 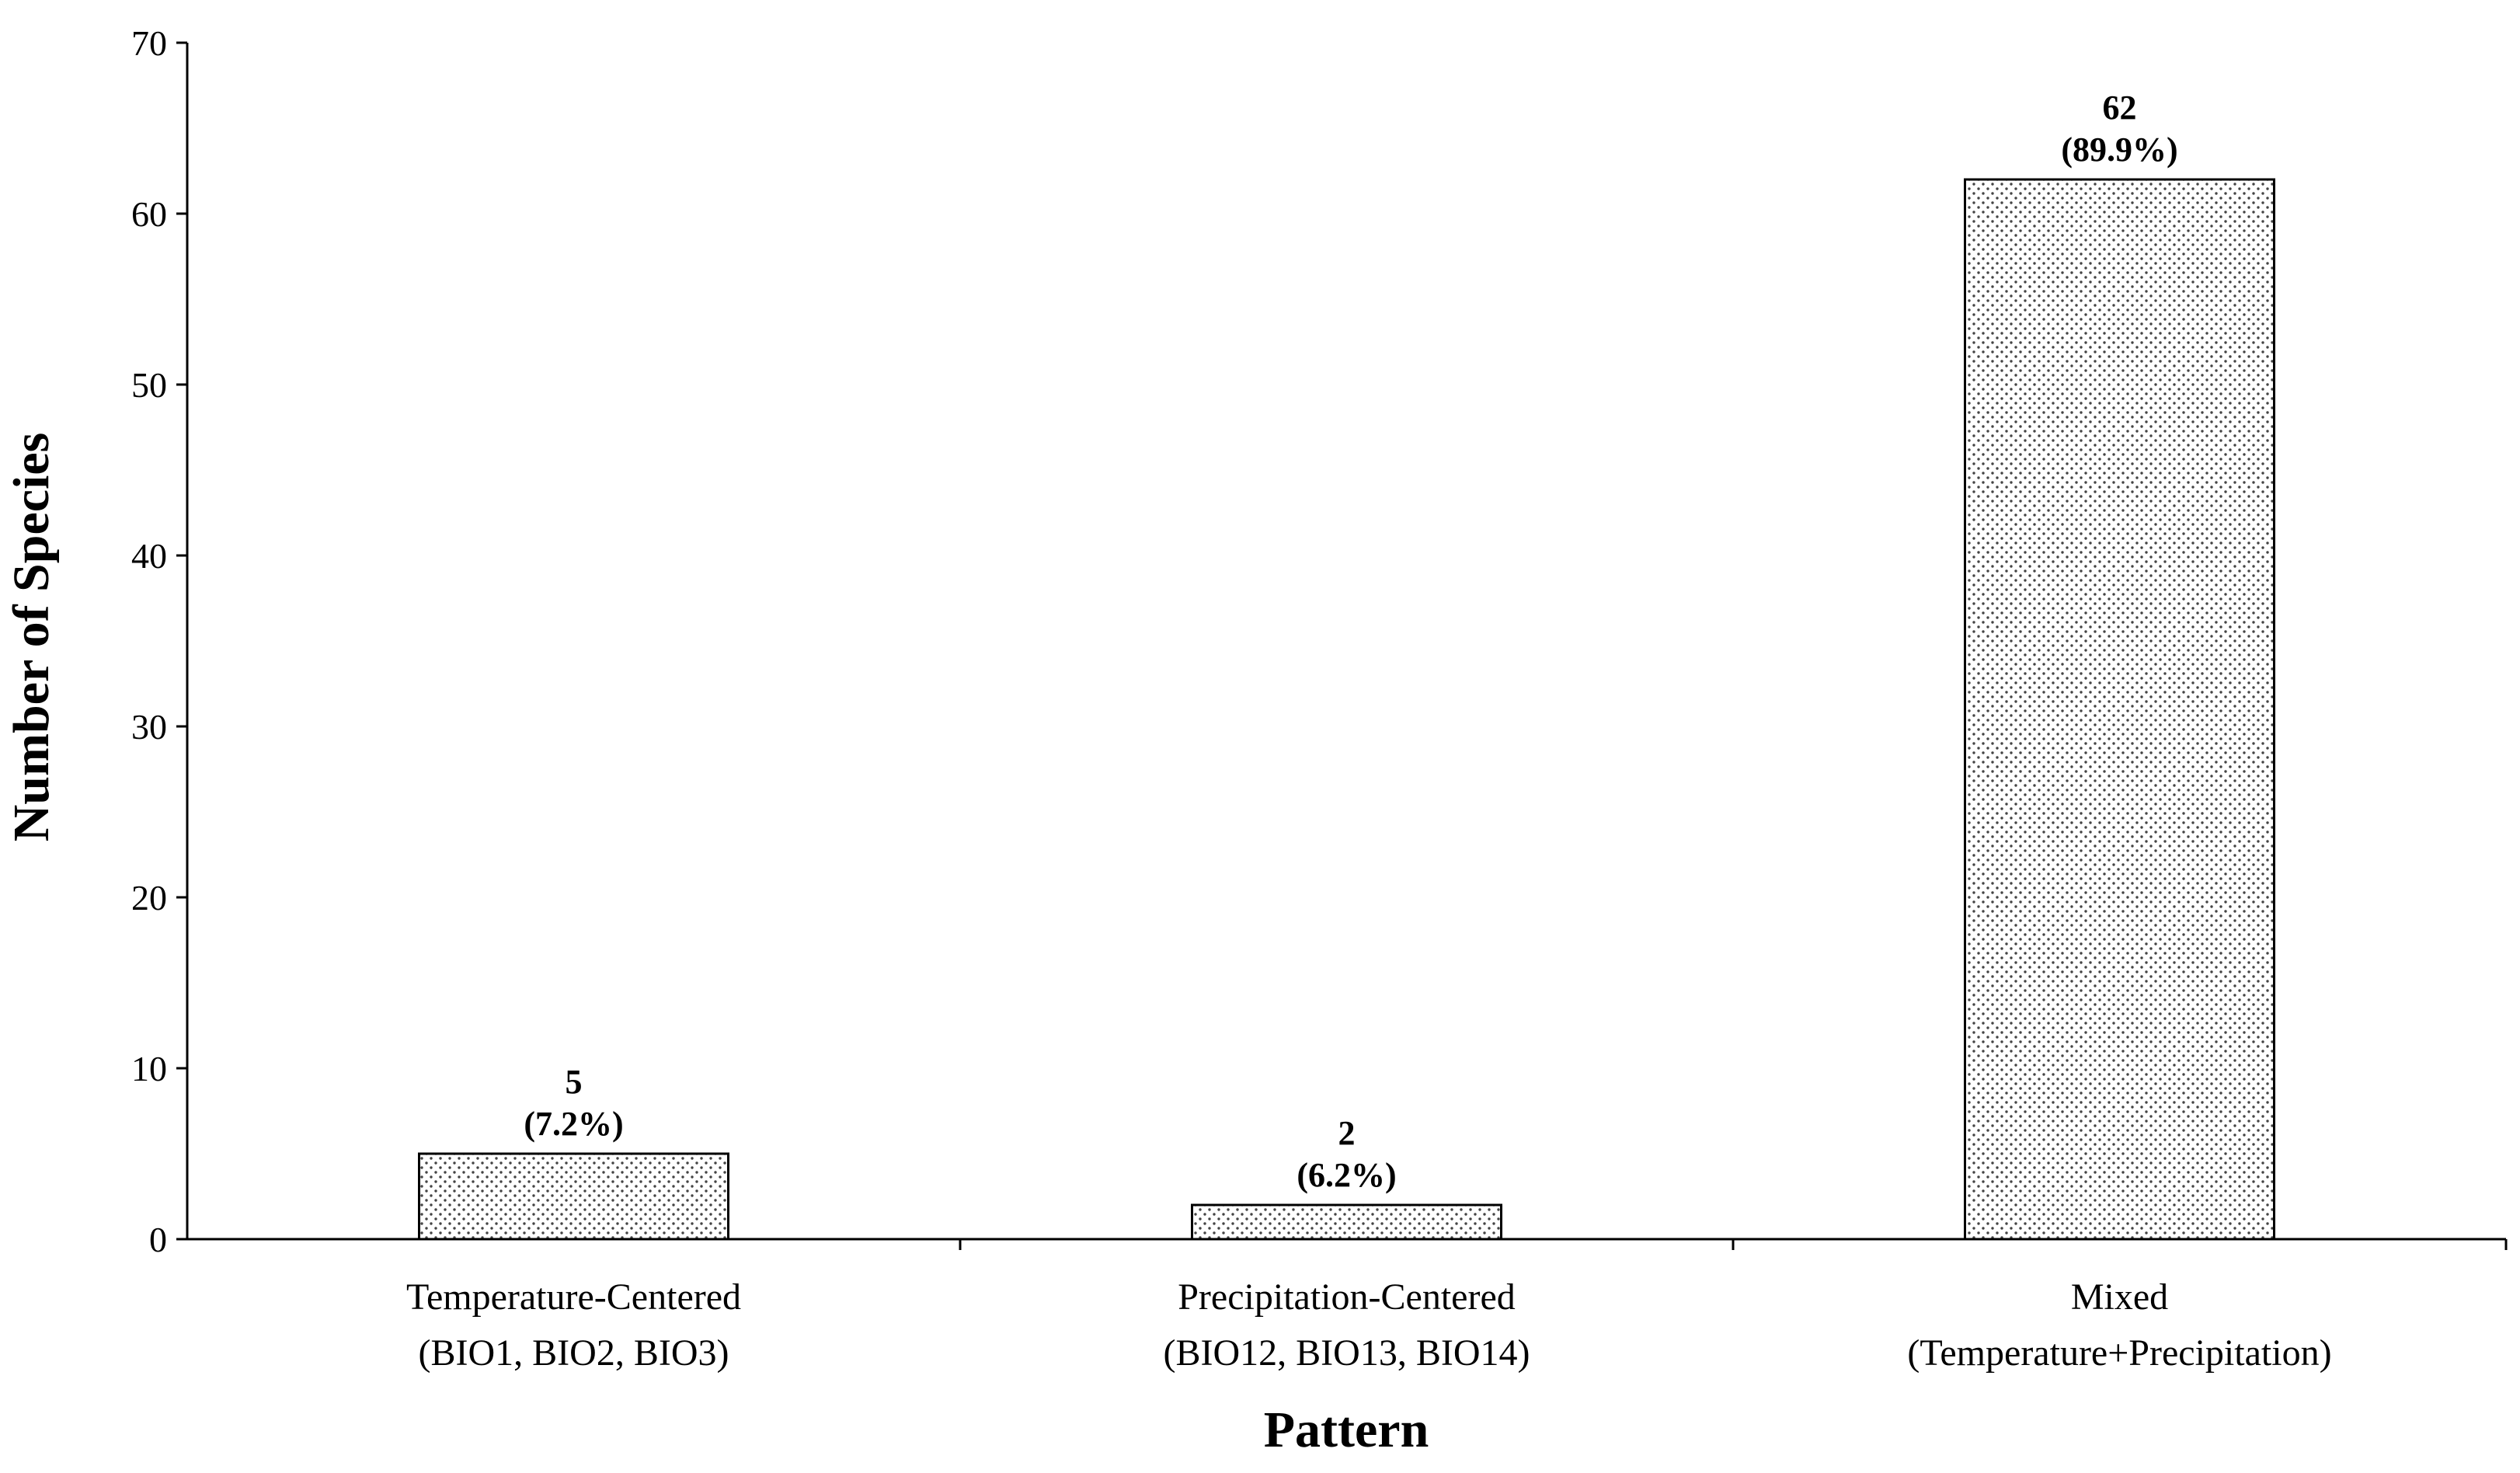 What do you see at coordinates (149, 898) in the screenshot?
I see `y-tick-label: 20` at bounding box center [149, 898].